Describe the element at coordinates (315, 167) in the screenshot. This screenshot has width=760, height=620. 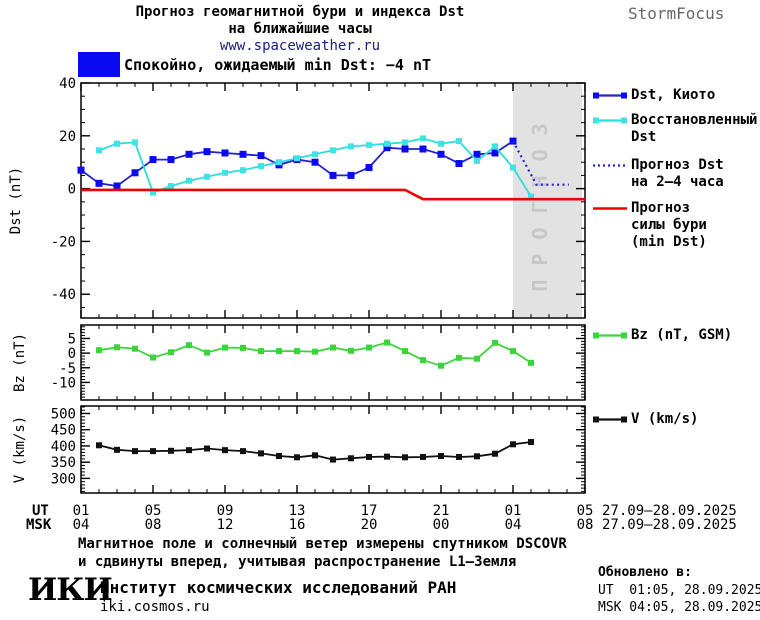
I see `series-dst-restored` at that location.